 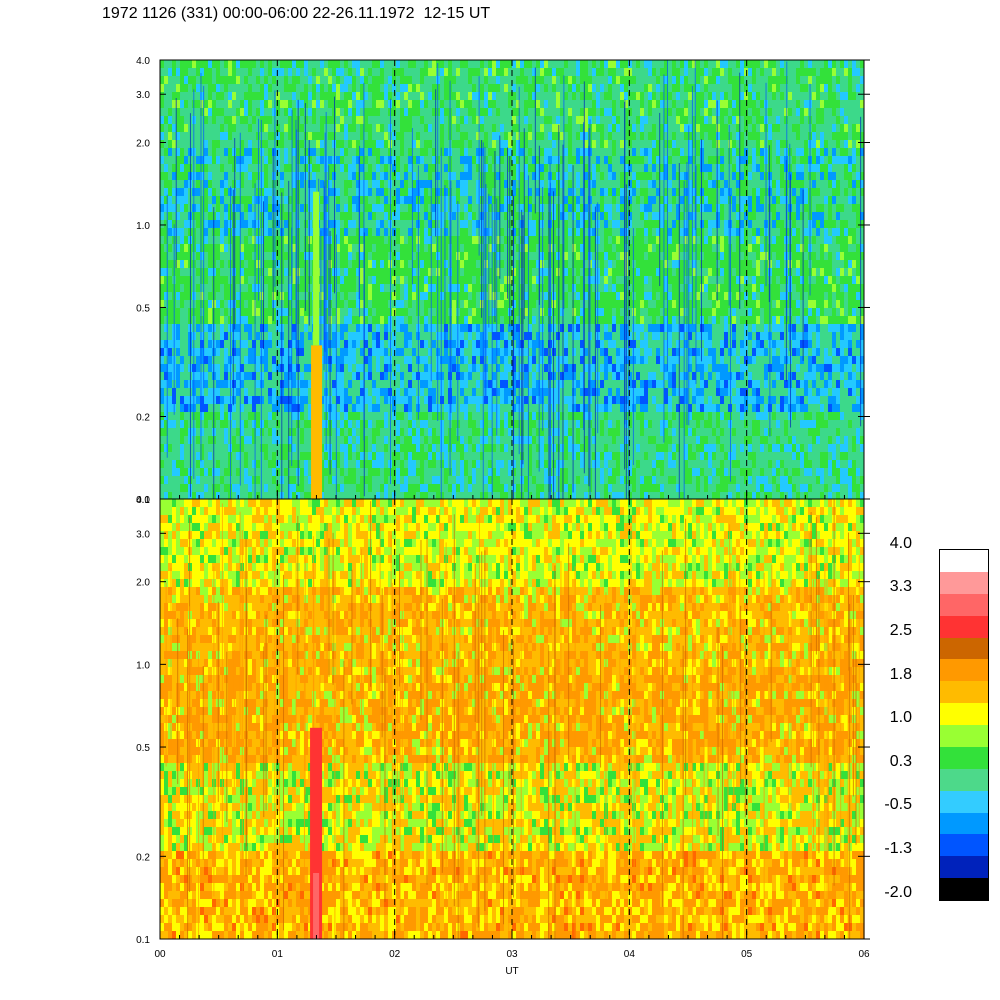 I want to click on x-axis-label: UT, so click(x=511, y=971).